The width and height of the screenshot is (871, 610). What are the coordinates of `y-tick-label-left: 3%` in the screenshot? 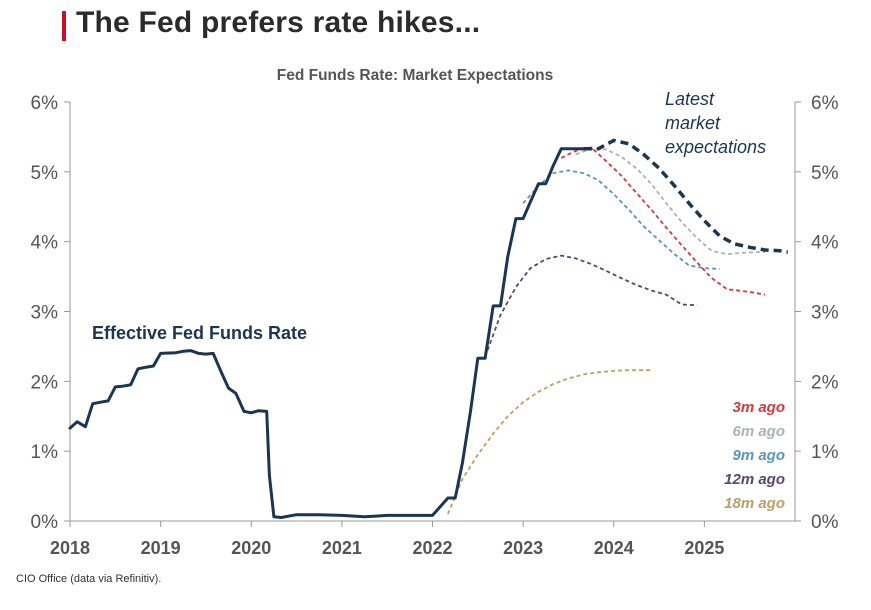 It's located at (45, 313).